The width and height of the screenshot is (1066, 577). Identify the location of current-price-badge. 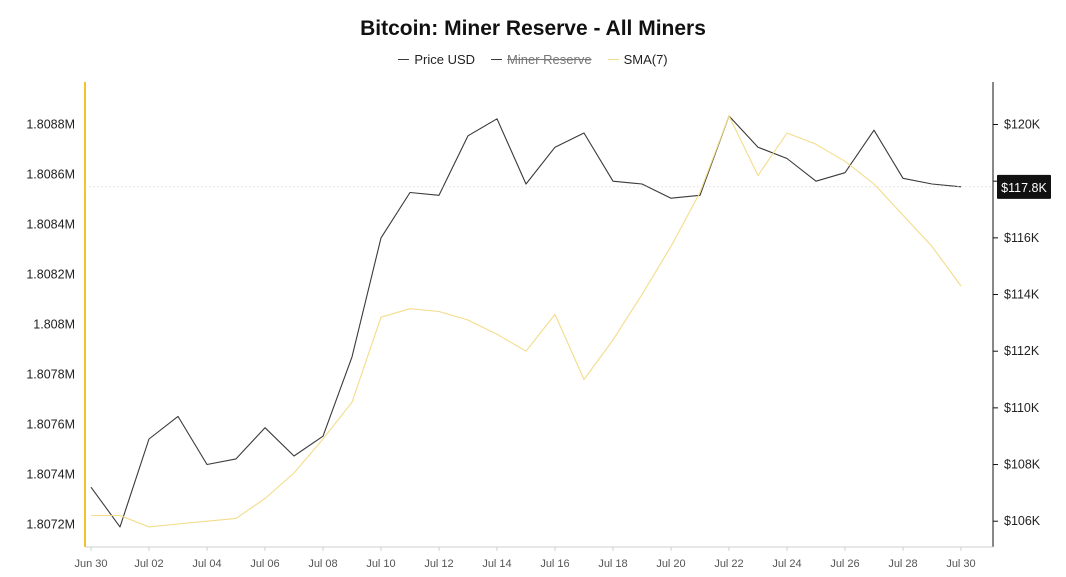
(1024, 186).